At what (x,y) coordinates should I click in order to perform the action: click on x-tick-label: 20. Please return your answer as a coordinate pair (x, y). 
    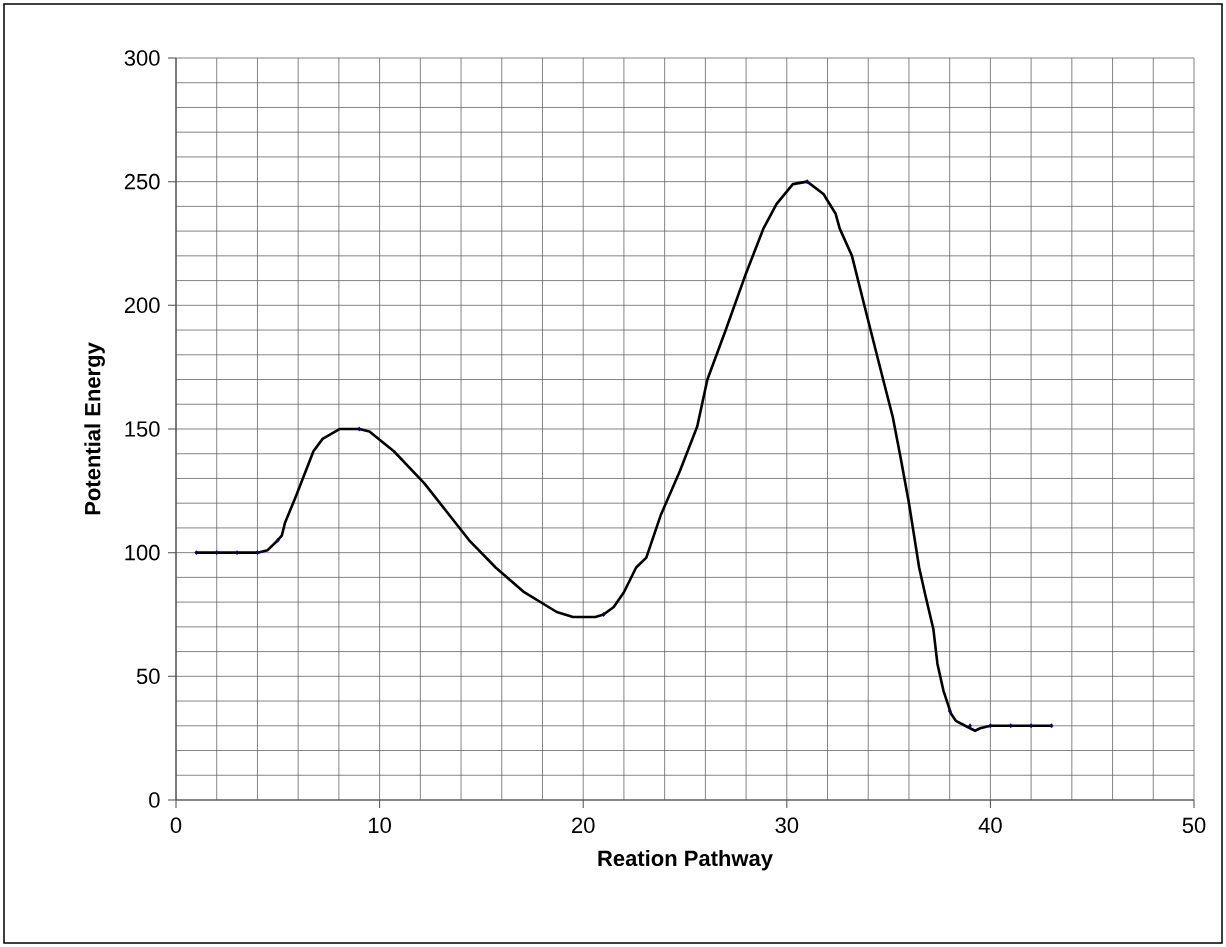
    Looking at the image, I should click on (583, 825).